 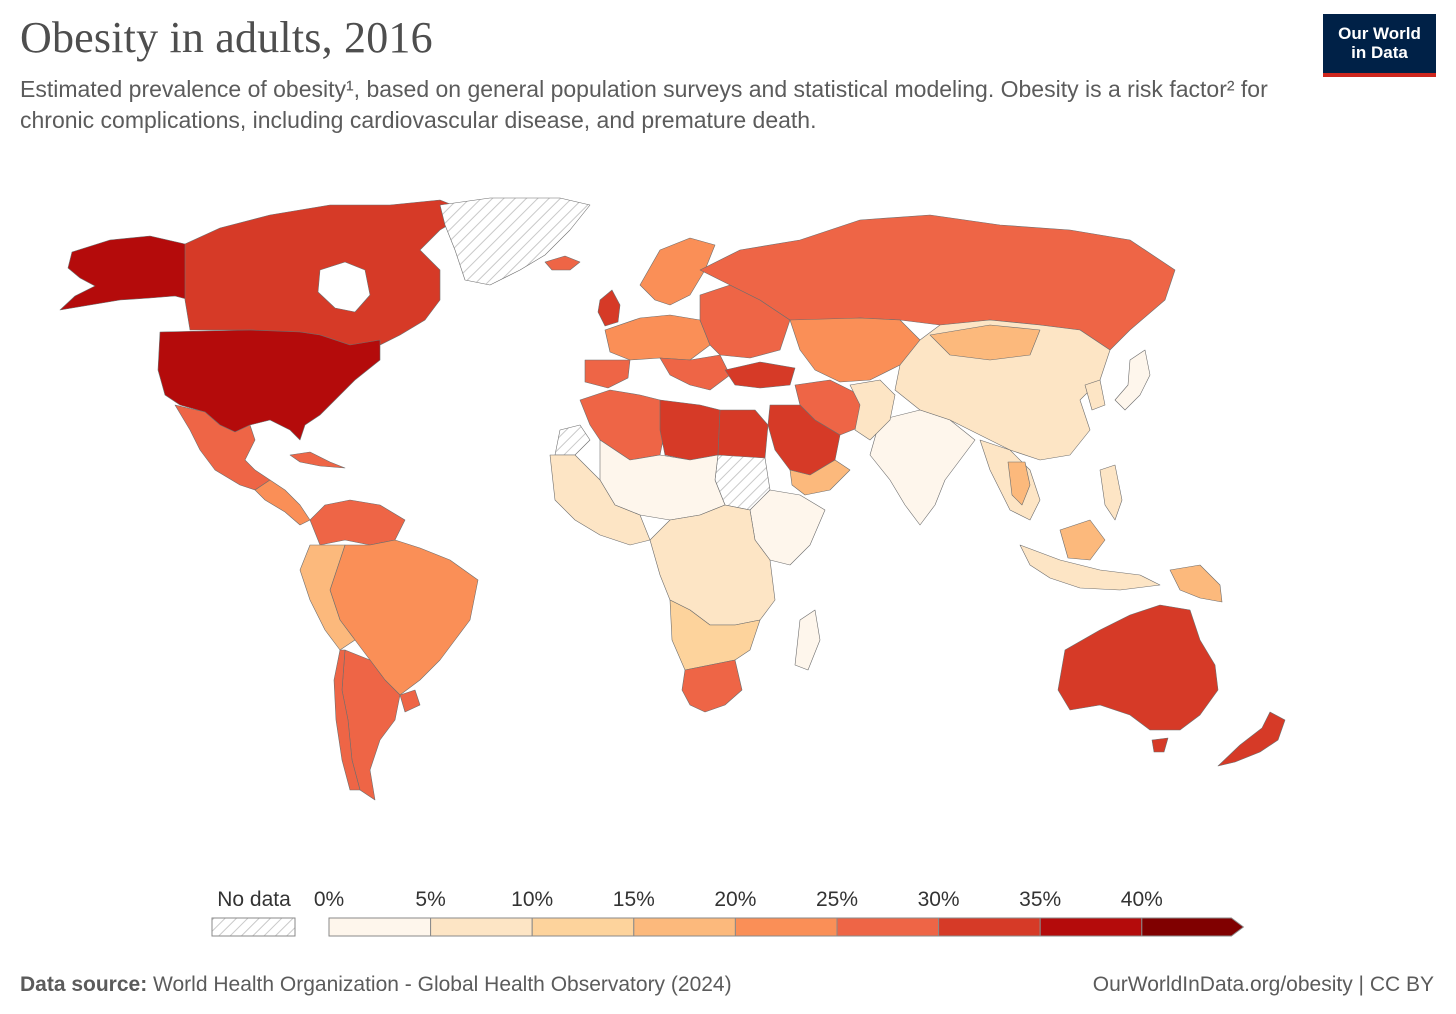 I want to click on logo-accent-bar, so click(x=1379, y=75).